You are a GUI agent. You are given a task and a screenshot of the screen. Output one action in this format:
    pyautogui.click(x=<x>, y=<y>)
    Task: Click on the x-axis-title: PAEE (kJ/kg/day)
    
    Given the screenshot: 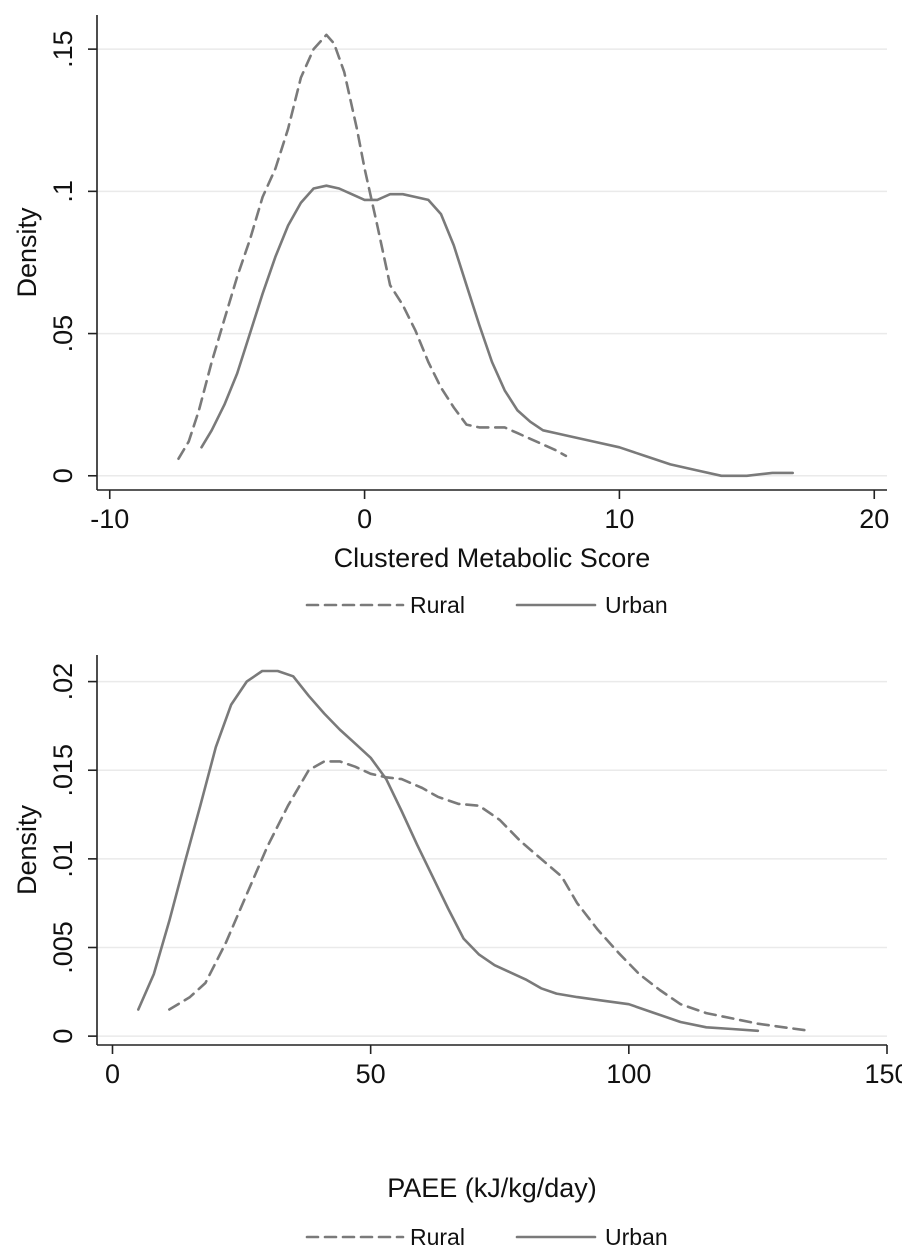 What is the action you would take?
    pyautogui.click(x=492, y=1188)
    